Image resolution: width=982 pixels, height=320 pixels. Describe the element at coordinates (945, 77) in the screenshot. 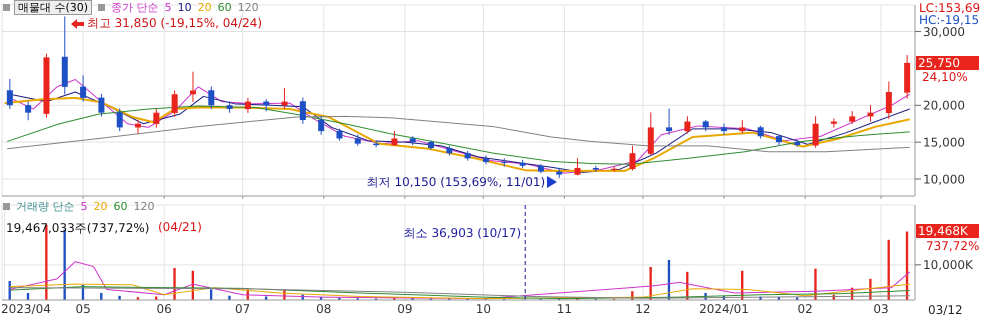

I see `text: 24,10%` at that location.